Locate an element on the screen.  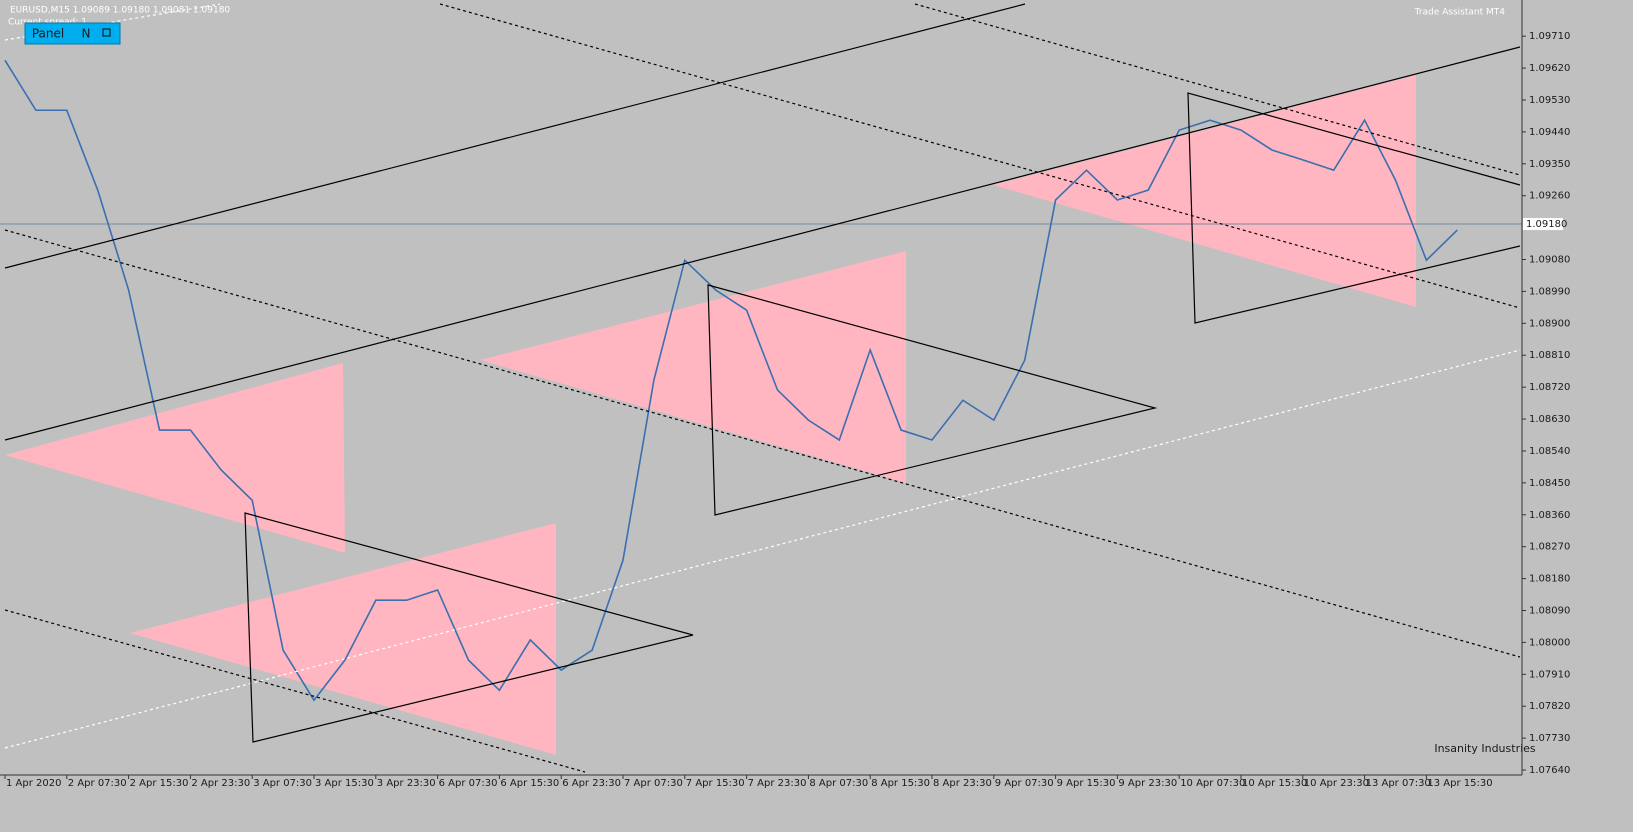
y-tick-label: 1.08990 is located at coordinates (1549, 291).